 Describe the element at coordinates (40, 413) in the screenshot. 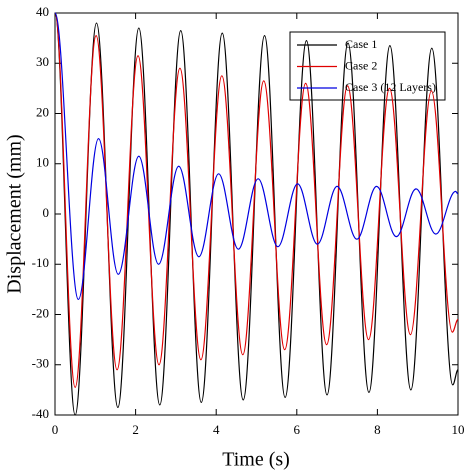

I see `y-tick-label: -40` at that location.